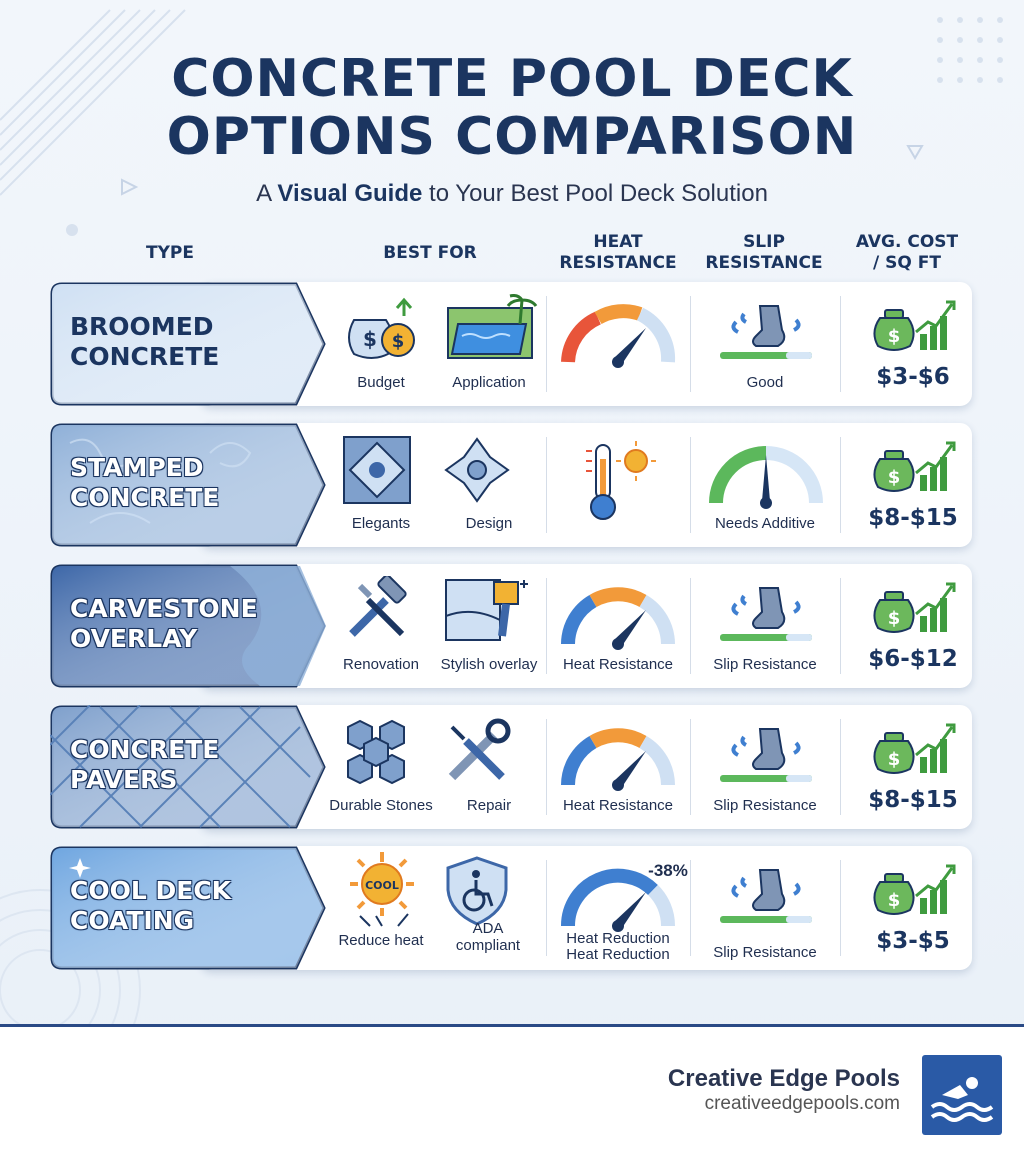 This screenshot has height=1157, width=1024. What do you see at coordinates (766, 480) in the screenshot?
I see `slip-gauge-icon` at bounding box center [766, 480].